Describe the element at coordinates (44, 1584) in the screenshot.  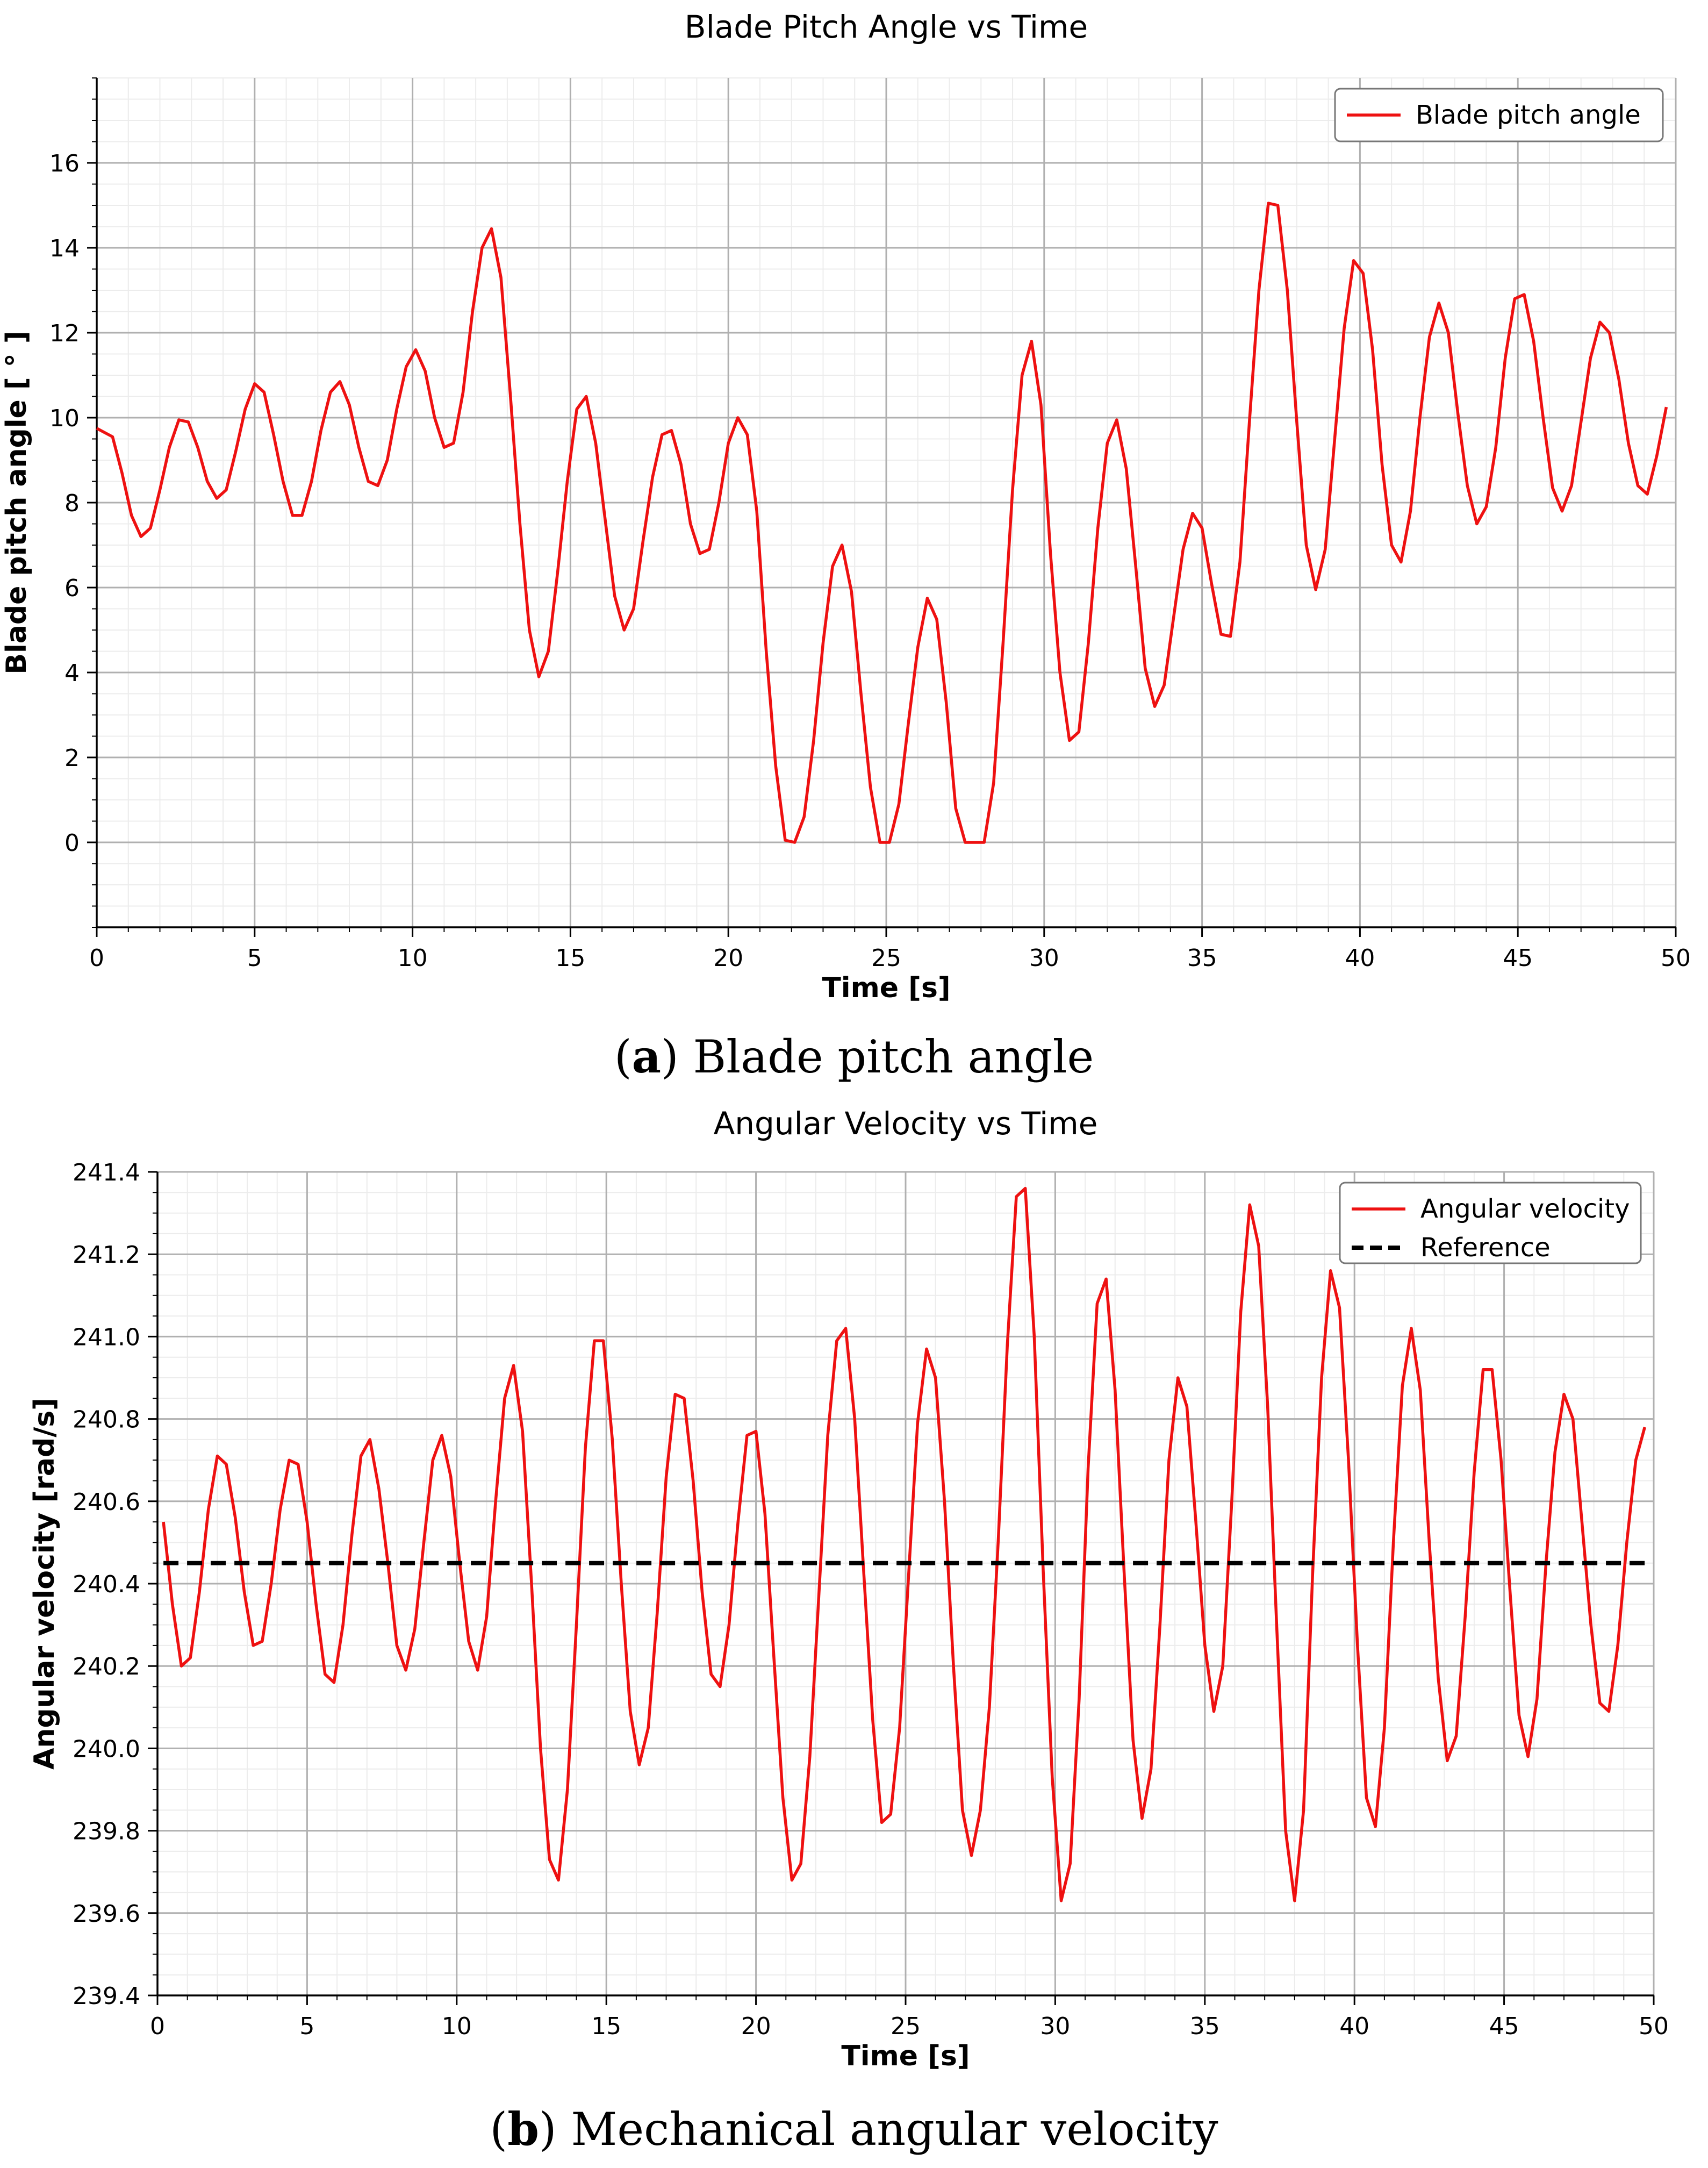
I see `y-axis-label: Angular velocity [rad/s]` at that location.